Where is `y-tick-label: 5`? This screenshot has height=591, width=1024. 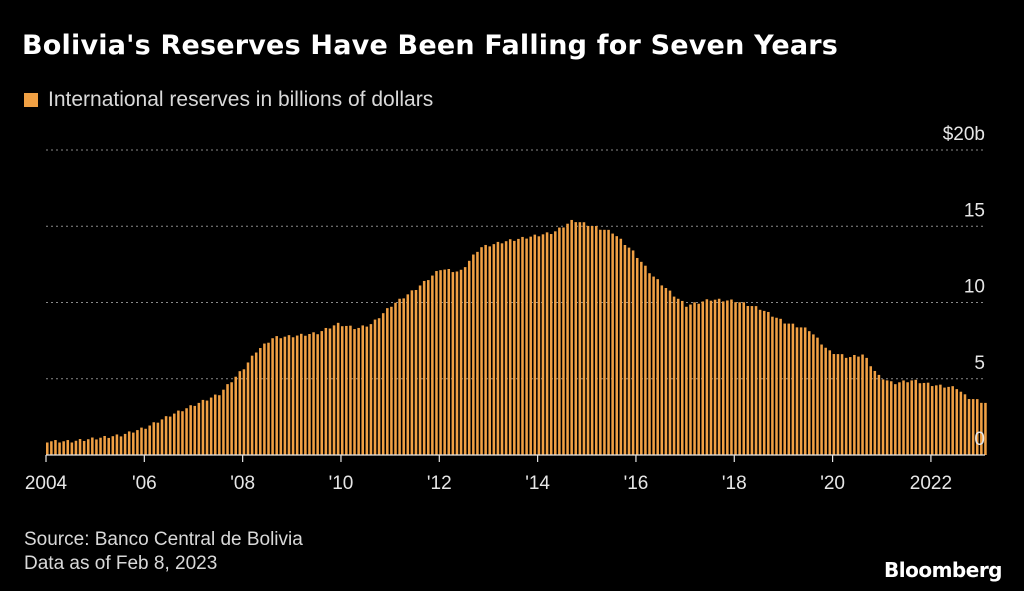
y-tick-label: 5 is located at coordinates (979, 363).